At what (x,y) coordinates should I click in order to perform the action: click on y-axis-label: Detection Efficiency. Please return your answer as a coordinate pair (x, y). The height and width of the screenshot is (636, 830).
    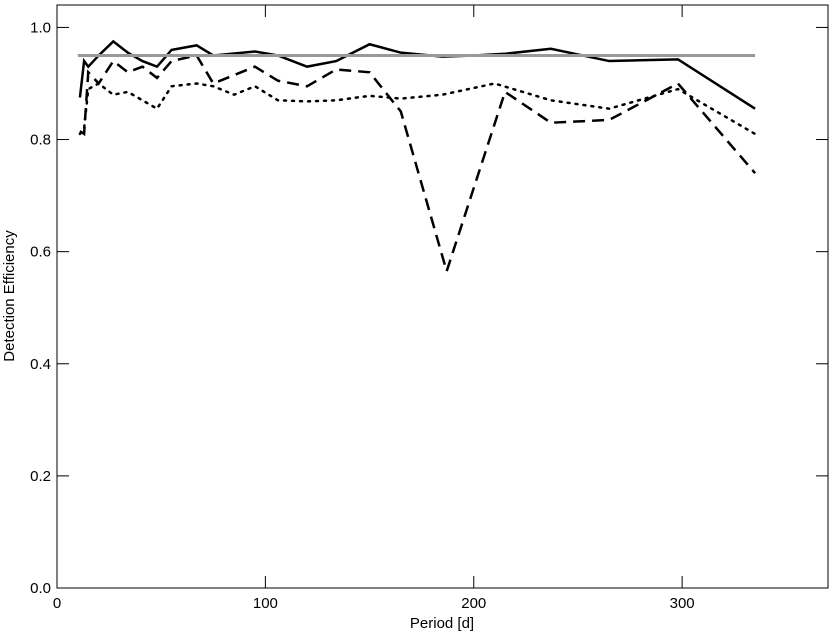
    Looking at the image, I should click on (9, 296).